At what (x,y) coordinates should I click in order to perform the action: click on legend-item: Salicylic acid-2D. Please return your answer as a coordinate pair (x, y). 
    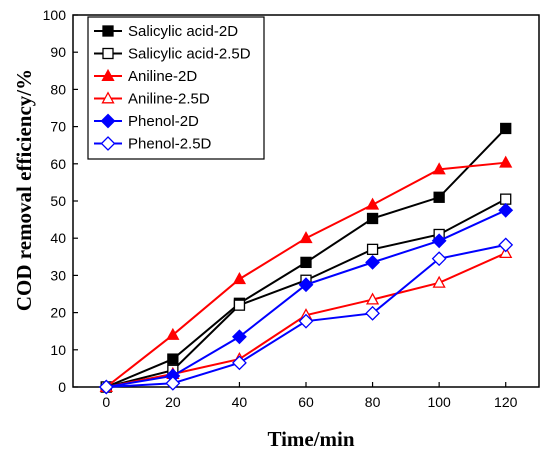
    Looking at the image, I should click on (166, 31).